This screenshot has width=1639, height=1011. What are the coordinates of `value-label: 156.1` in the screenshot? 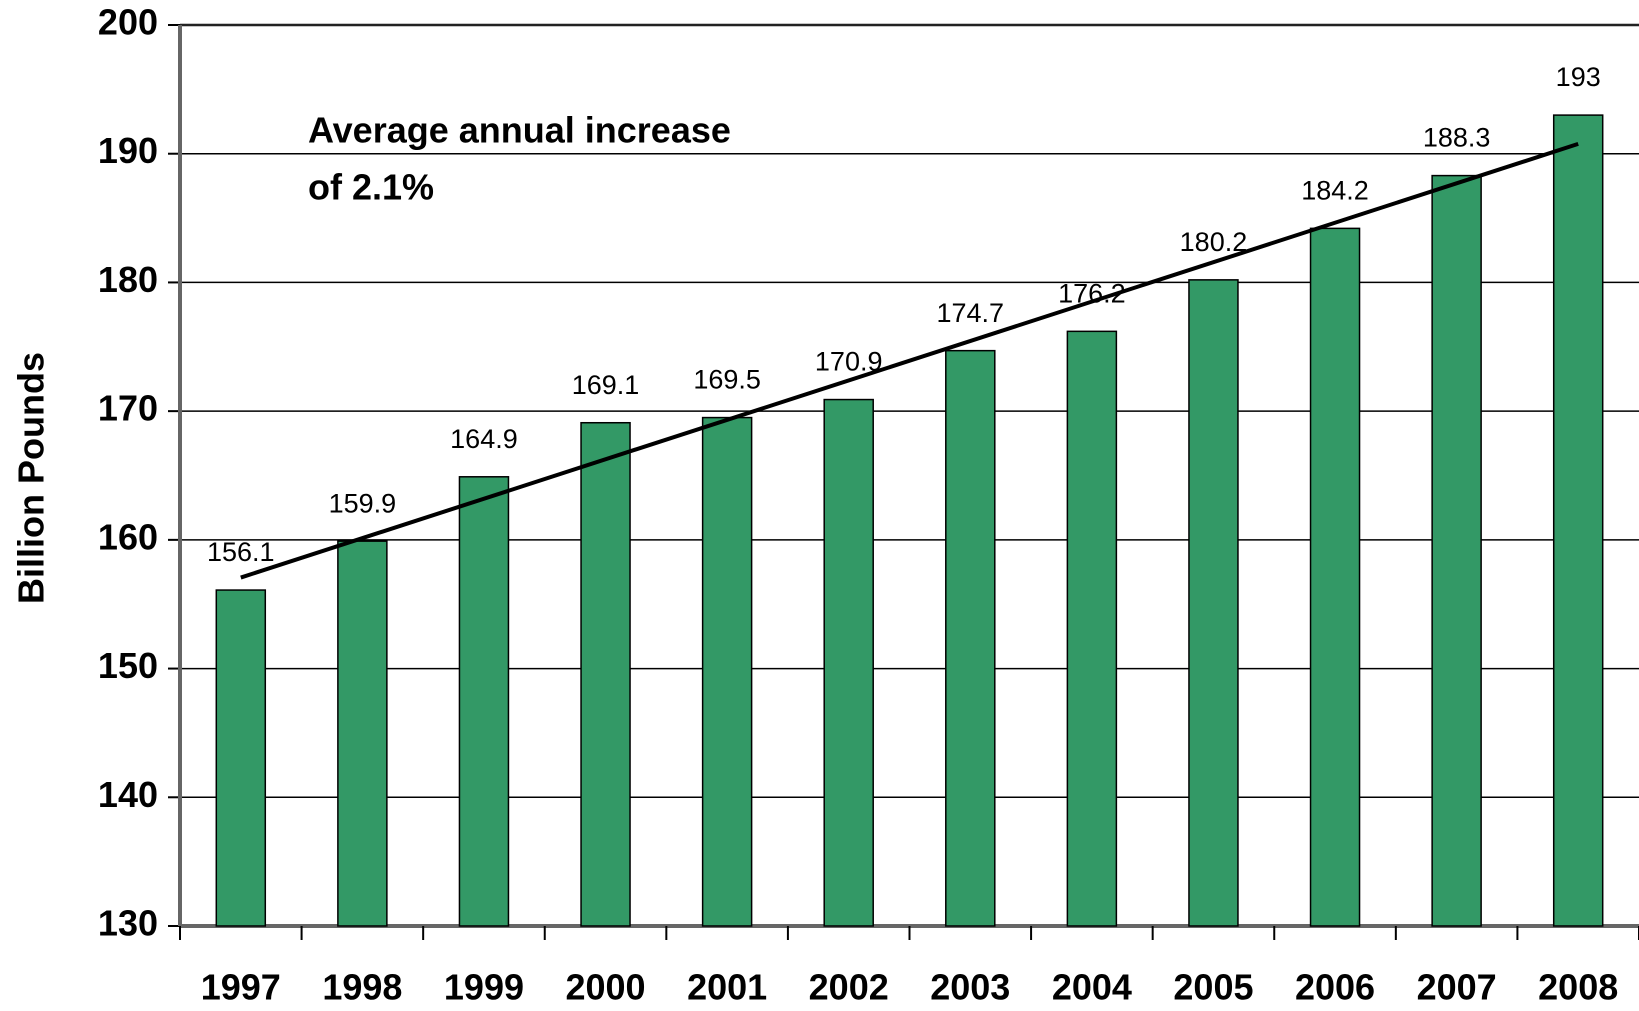 It's located at (241, 552).